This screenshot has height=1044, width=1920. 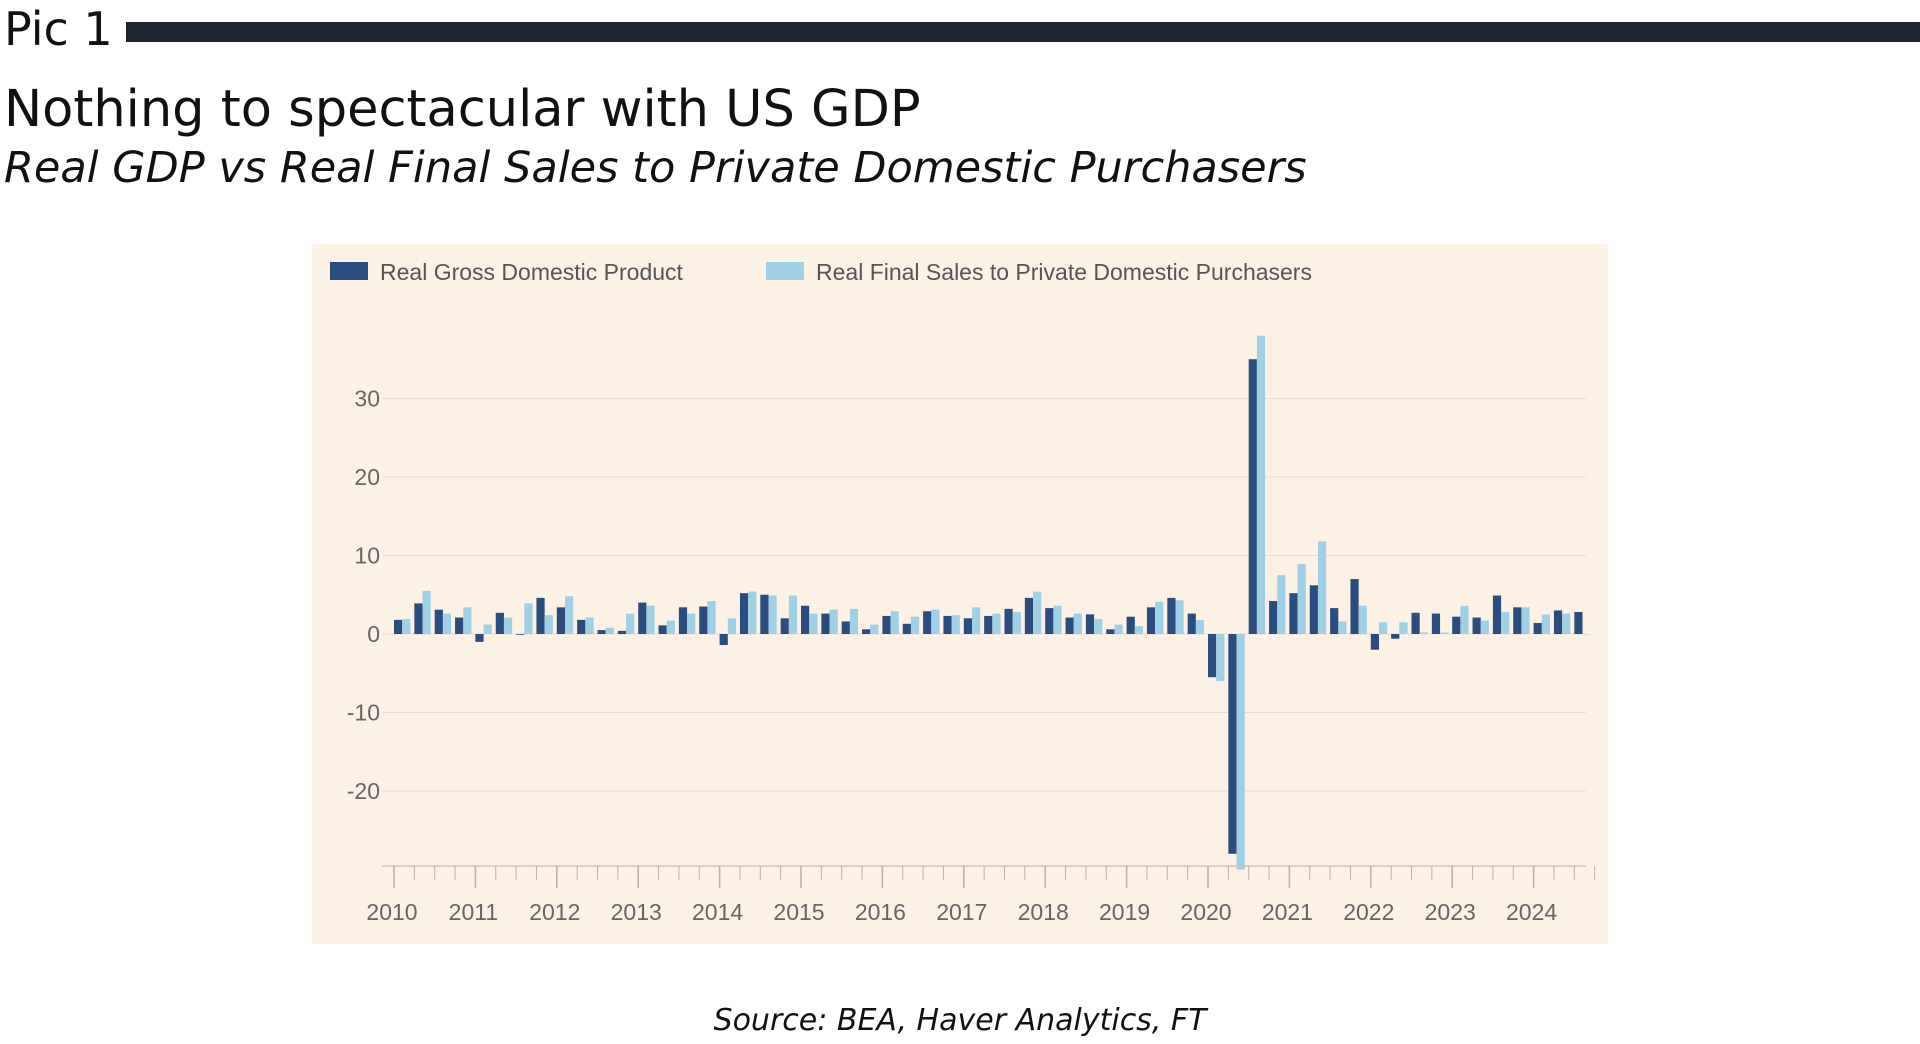 What do you see at coordinates (1531, 912) in the screenshot?
I see `x-tick-label: 2024` at bounding box center [1531, 912].